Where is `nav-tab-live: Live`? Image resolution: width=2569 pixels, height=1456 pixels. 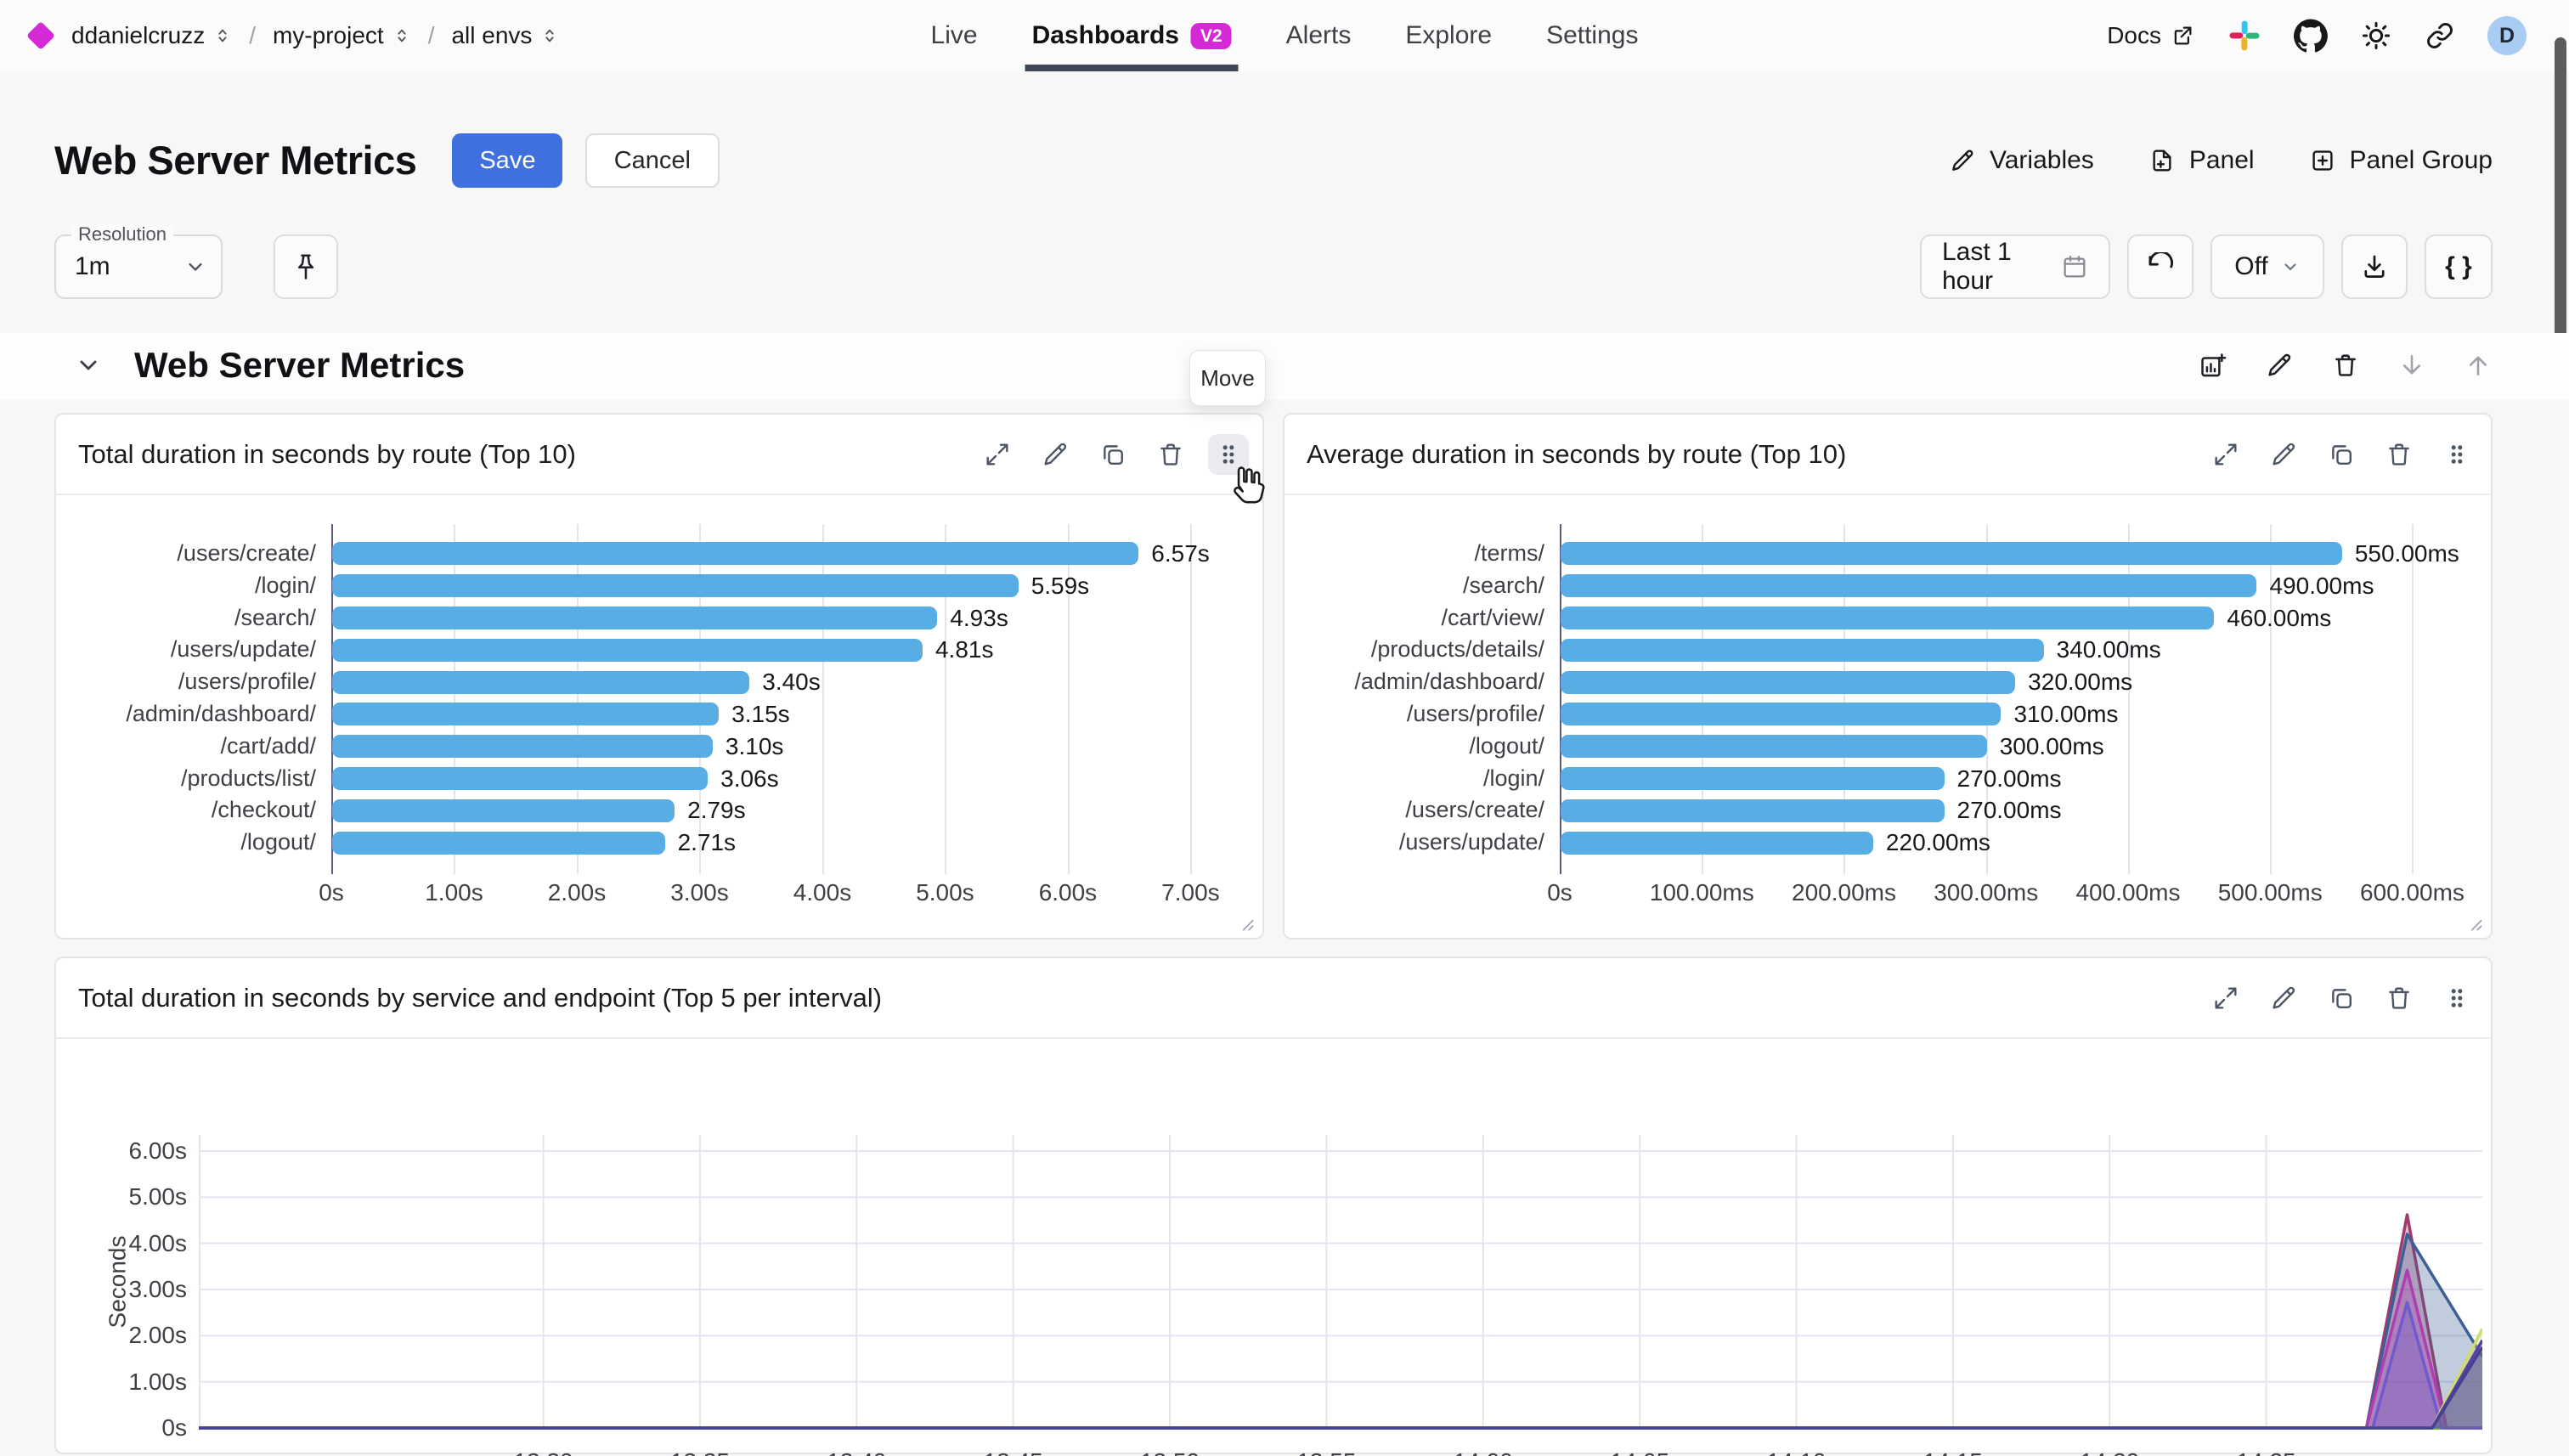 nav-tab-live: Live is located at coordinates (955, 35).